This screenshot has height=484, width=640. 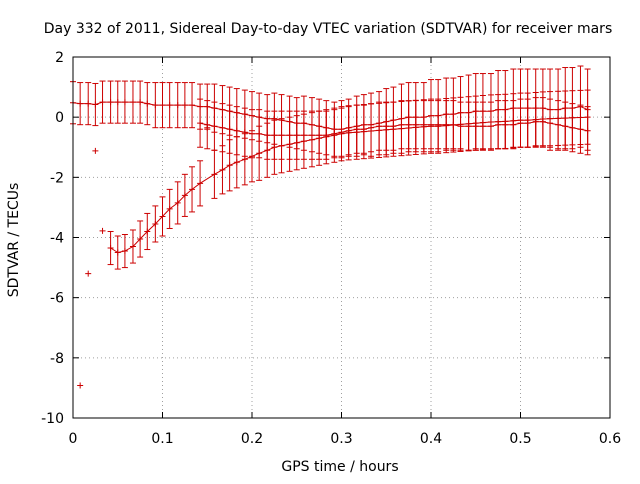 What do you see at coordinates (252, 439) in the screenshot?
I see `x-tick-label: 0.2` at bounding box center [252, 439].